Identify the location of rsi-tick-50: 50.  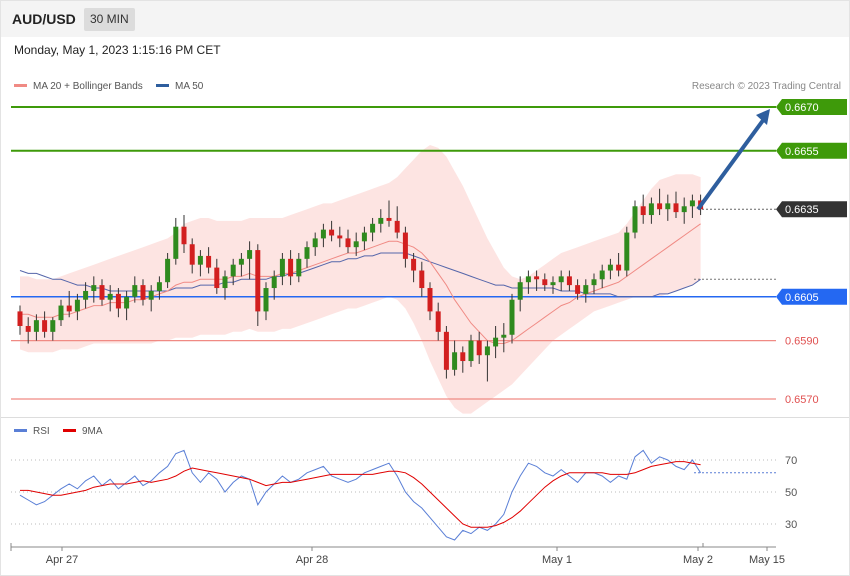
(791, 493).